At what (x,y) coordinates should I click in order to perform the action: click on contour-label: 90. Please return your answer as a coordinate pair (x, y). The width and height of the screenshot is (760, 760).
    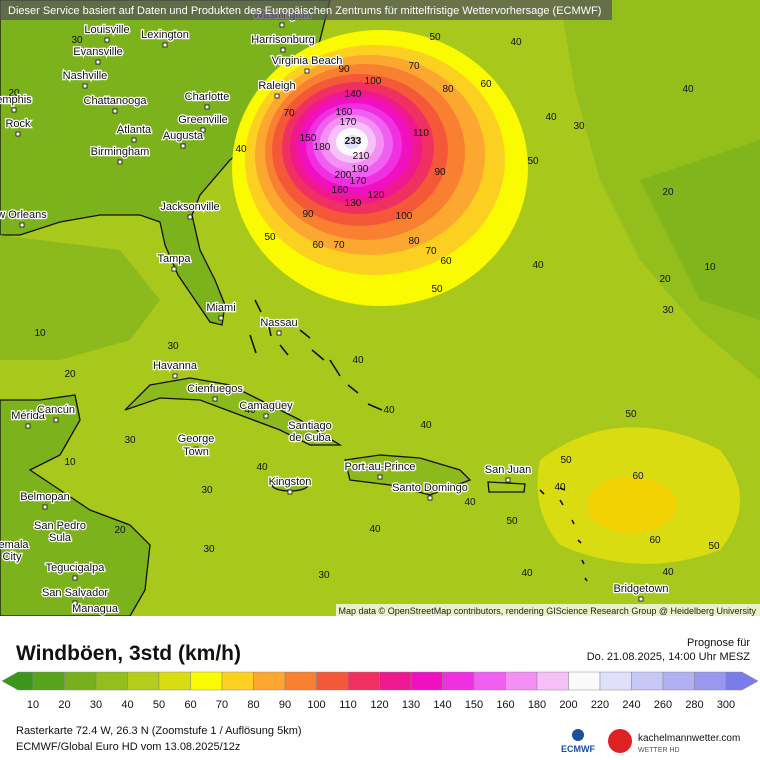
    Looking at the image, I should click on (308, 214).